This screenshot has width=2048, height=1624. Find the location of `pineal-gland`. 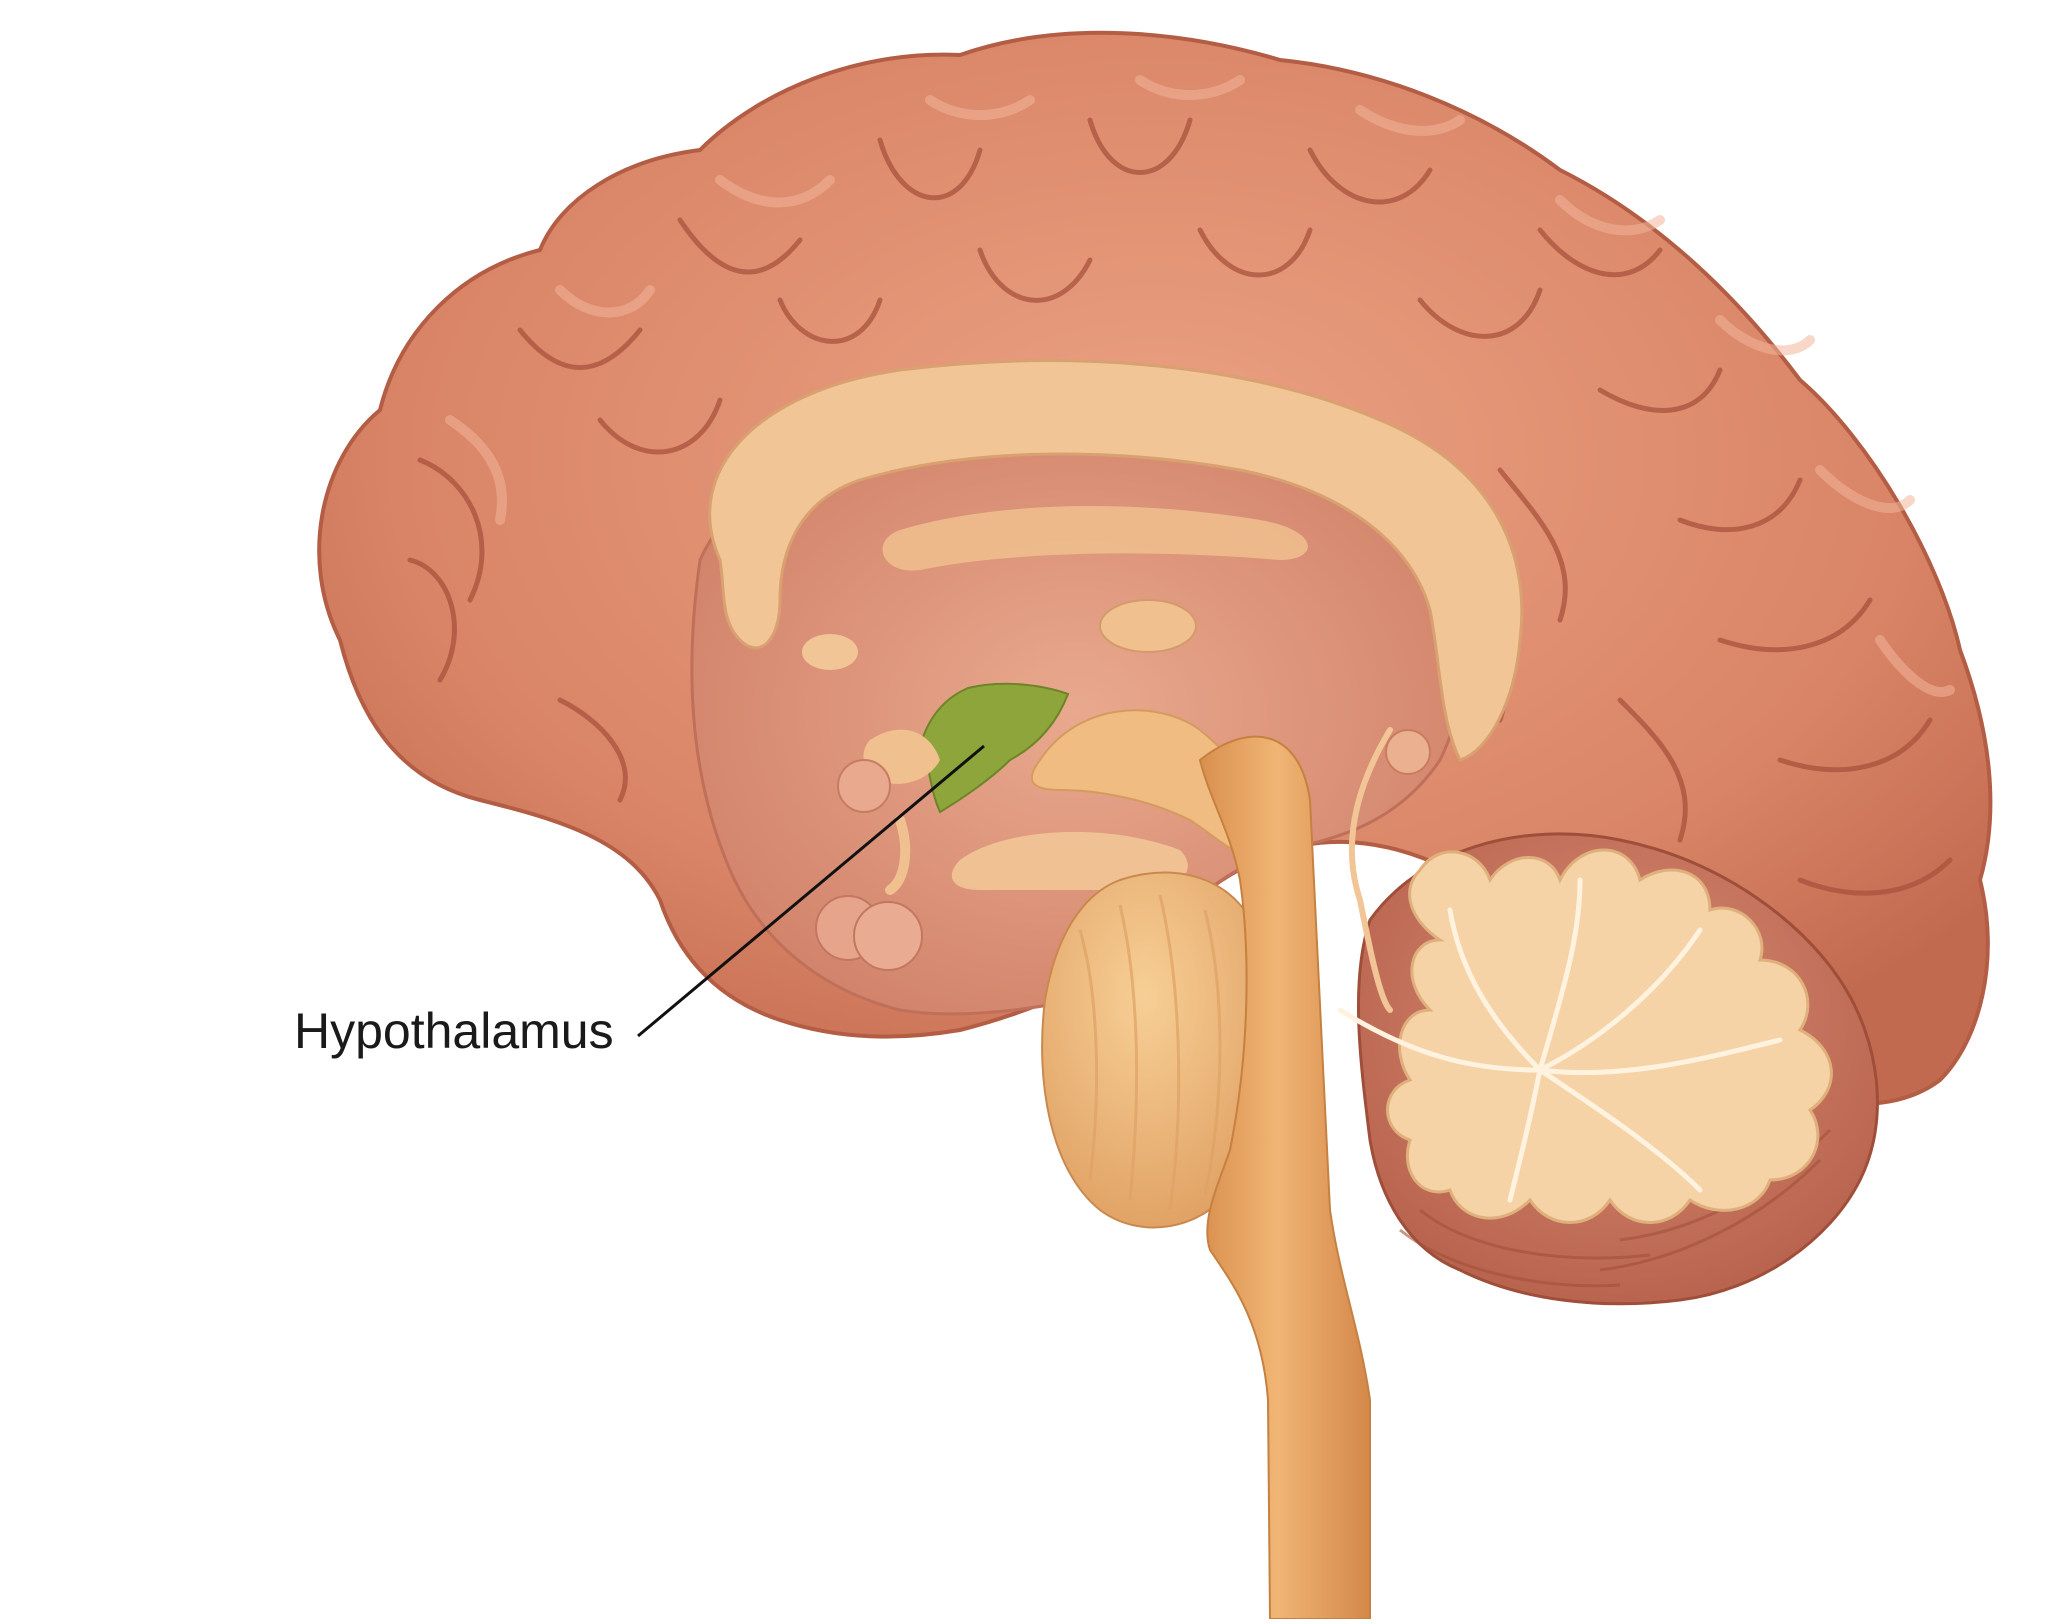

pineal-gland is located at coordinates (1408, 752).